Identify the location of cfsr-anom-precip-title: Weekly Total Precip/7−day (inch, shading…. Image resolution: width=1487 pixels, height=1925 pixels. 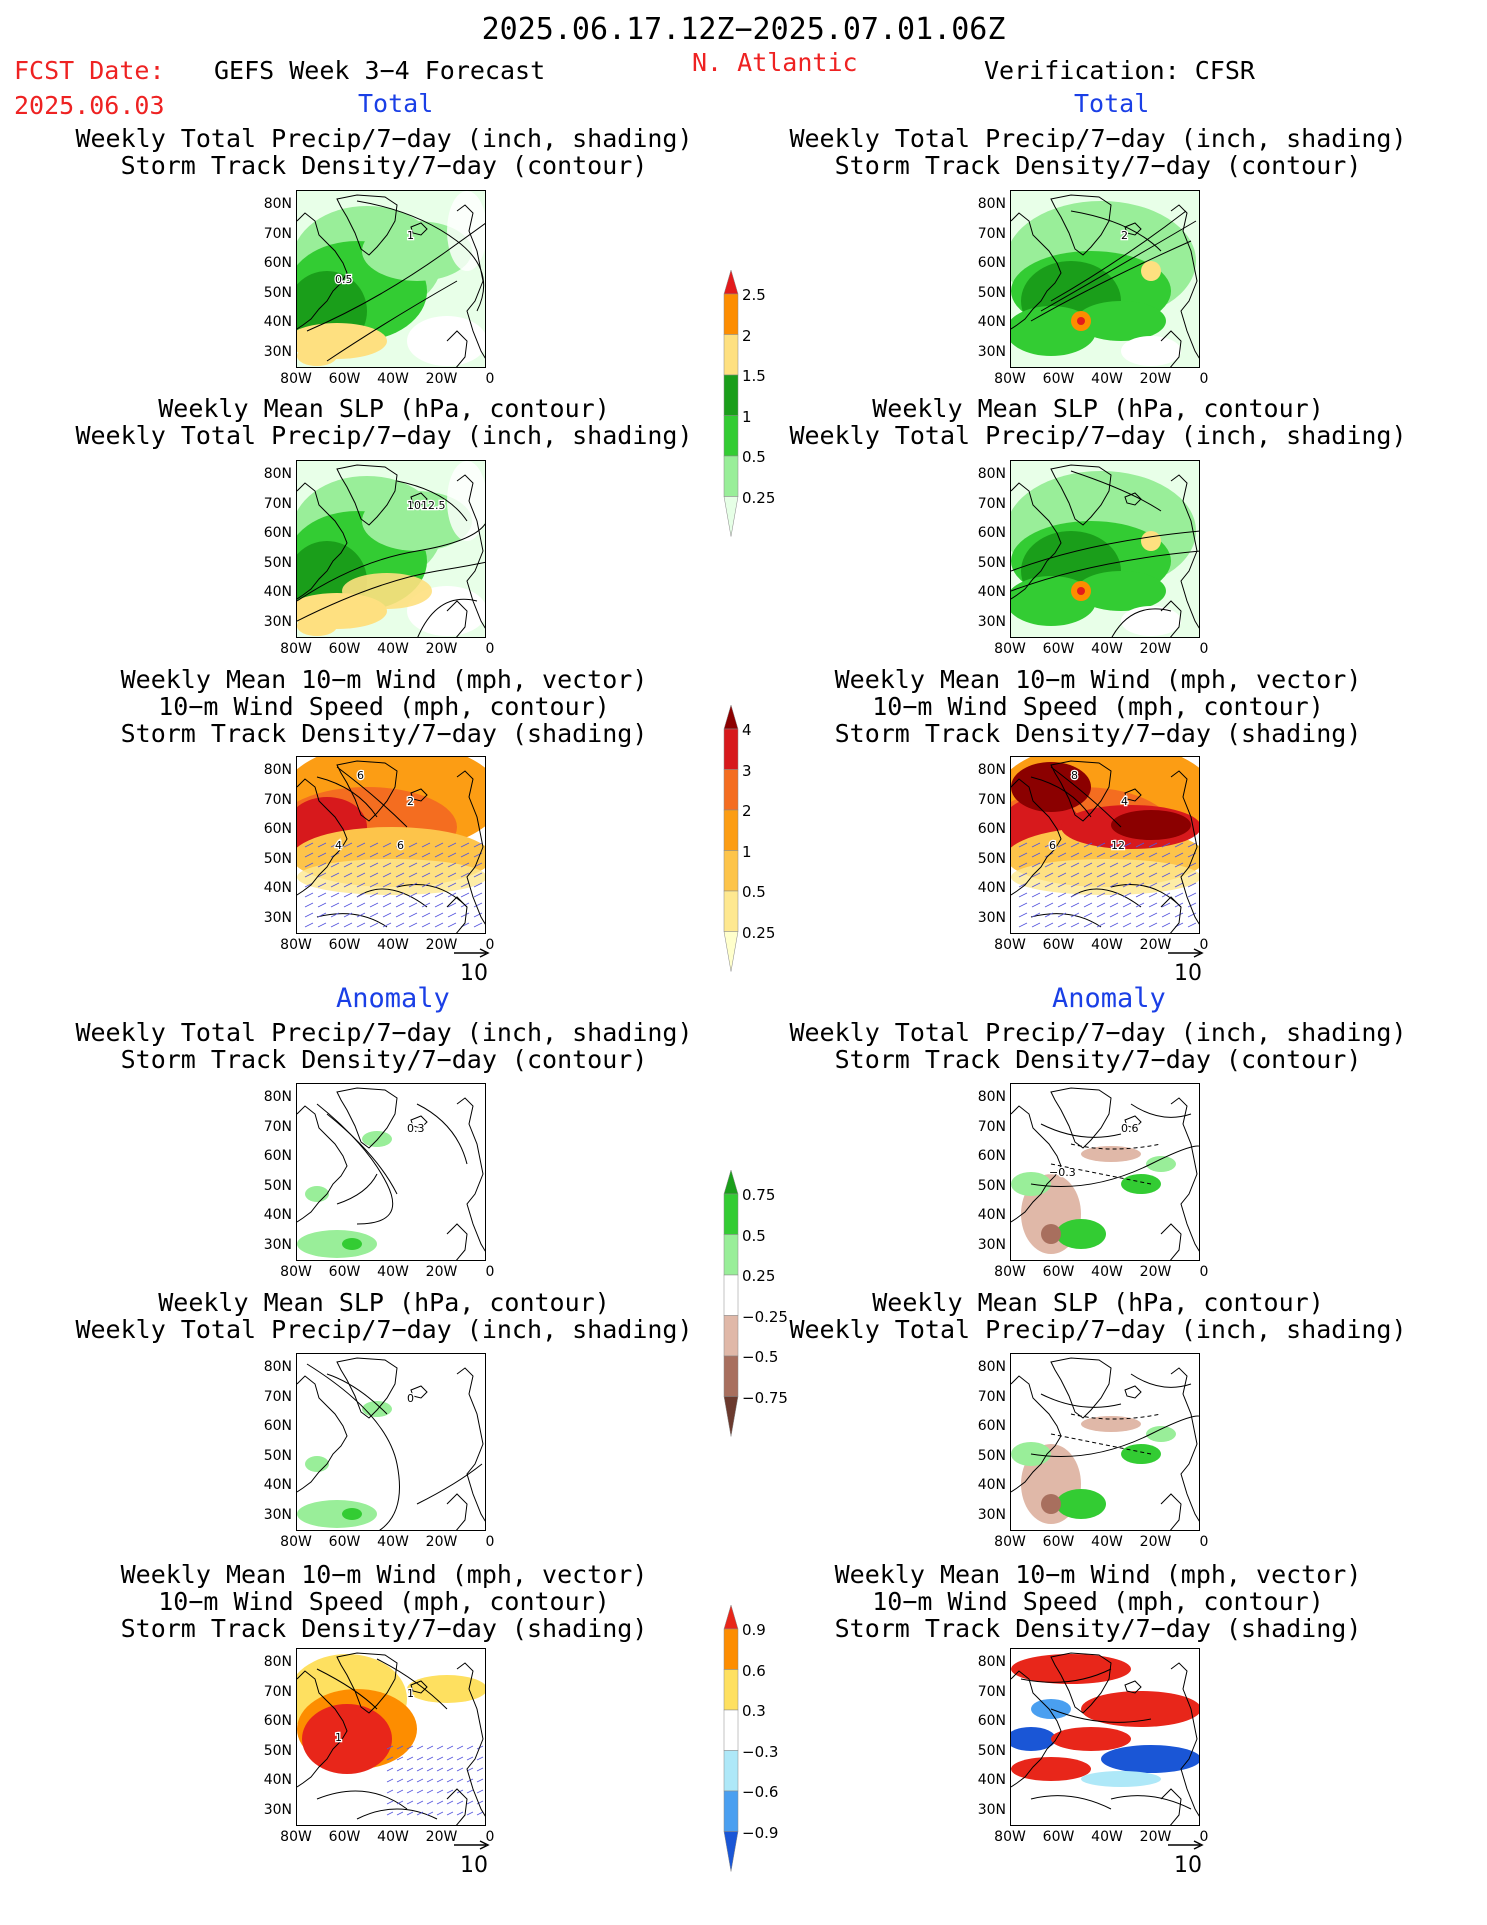
(1098, 1046).